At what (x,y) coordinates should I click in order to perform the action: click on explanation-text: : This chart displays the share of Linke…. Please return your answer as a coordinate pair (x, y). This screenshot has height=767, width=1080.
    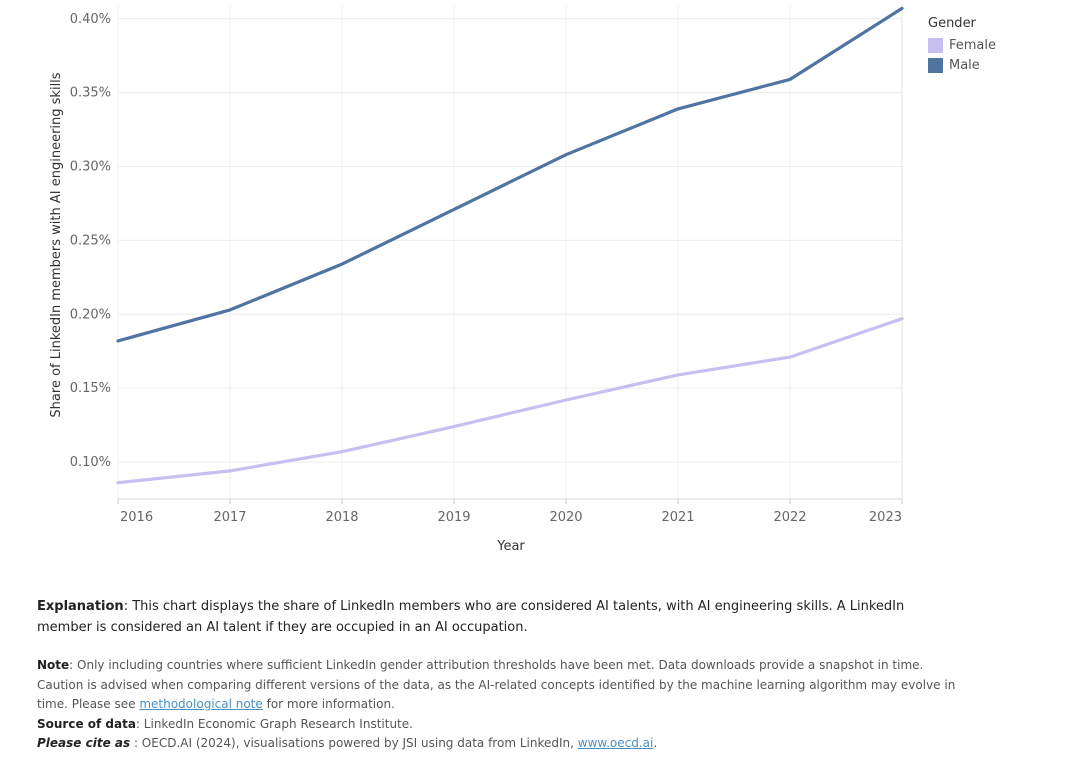
    Looking at the image, I should click on (471, 617).